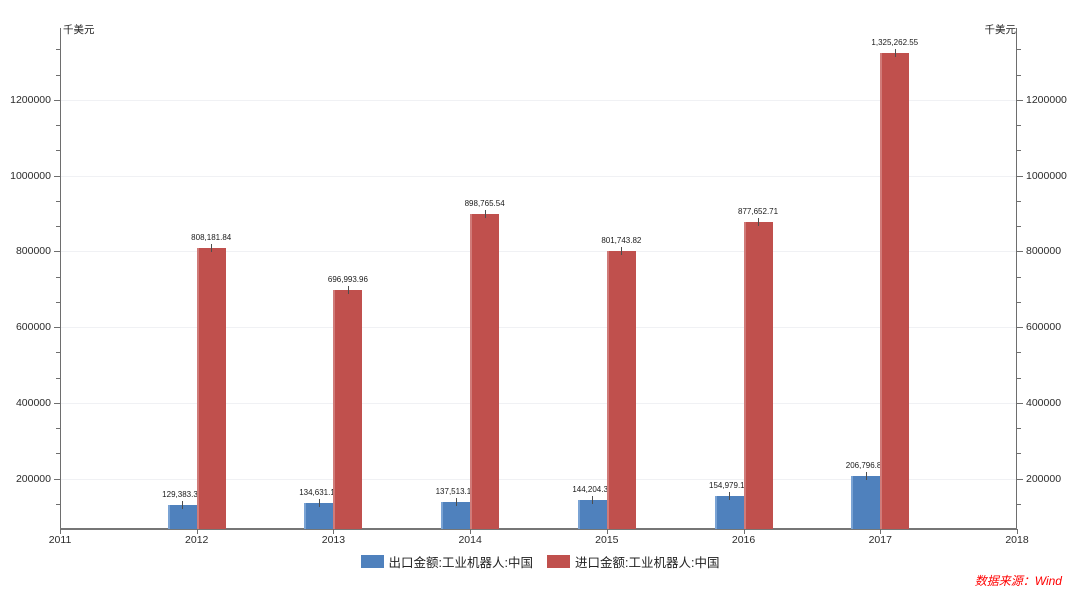 This screenshot has width=1080, height=595. Describe the element at coordinates (319, 493) in the screenshot. I see `bar-value-label: 134,631.11` at that location.